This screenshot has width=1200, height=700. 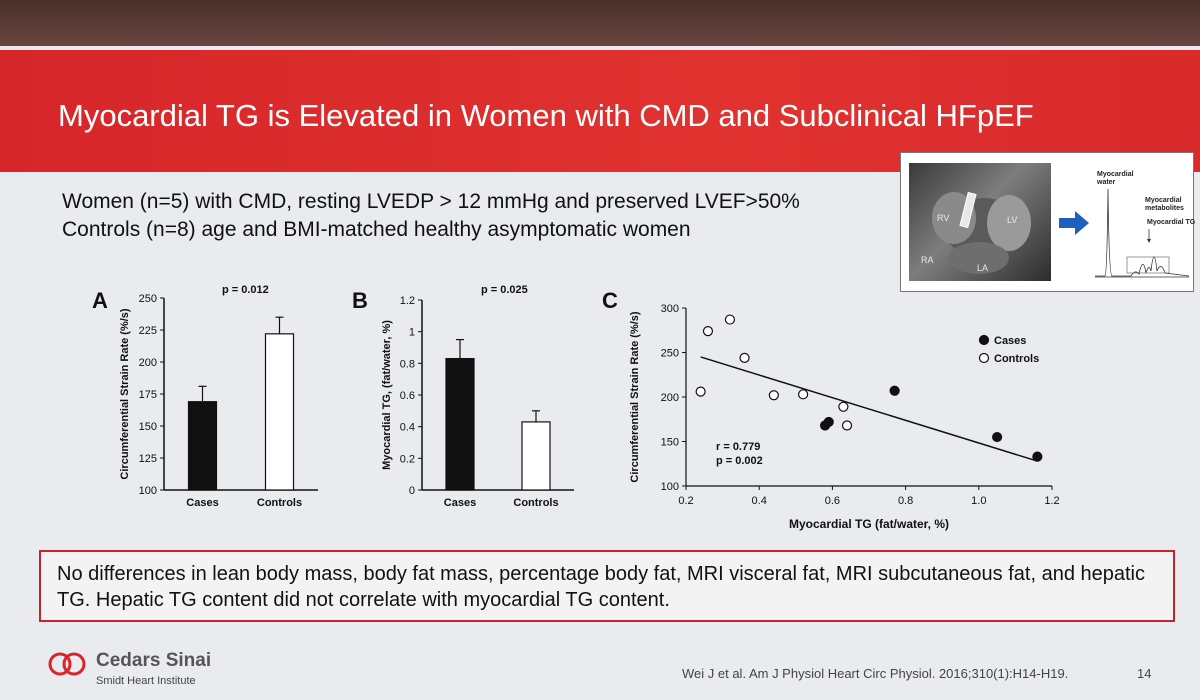 What do you see at coordinates (146, 681) in the screenshot?
I see `logo-subtitle: Smidt Heart Institute` at bounding box center [146, 681].